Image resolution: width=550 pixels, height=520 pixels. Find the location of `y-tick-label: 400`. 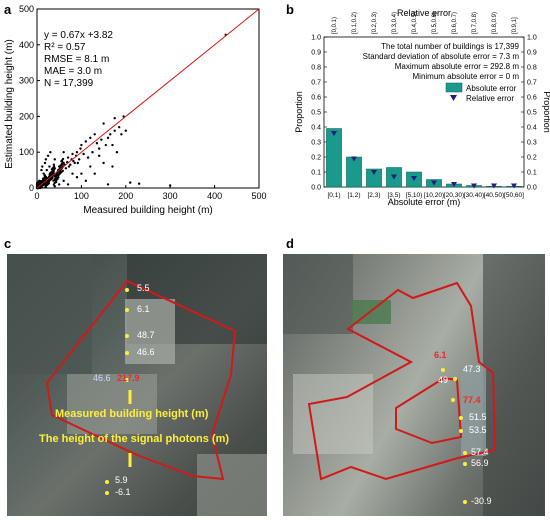

y-tick-label: 400 is located at coordinates (26, 45).